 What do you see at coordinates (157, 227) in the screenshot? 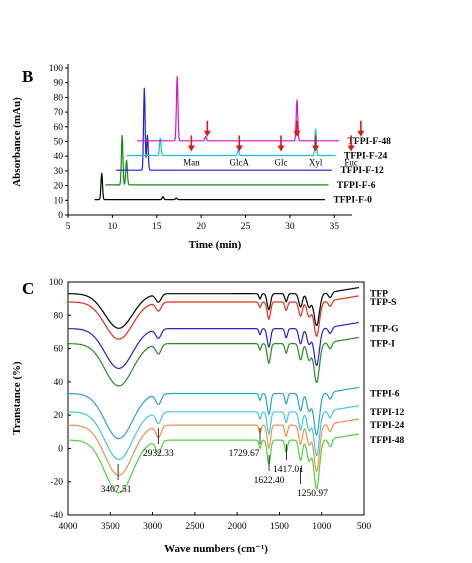
I see `x-tick-label-b: 15` at bounding box center [157, 227].